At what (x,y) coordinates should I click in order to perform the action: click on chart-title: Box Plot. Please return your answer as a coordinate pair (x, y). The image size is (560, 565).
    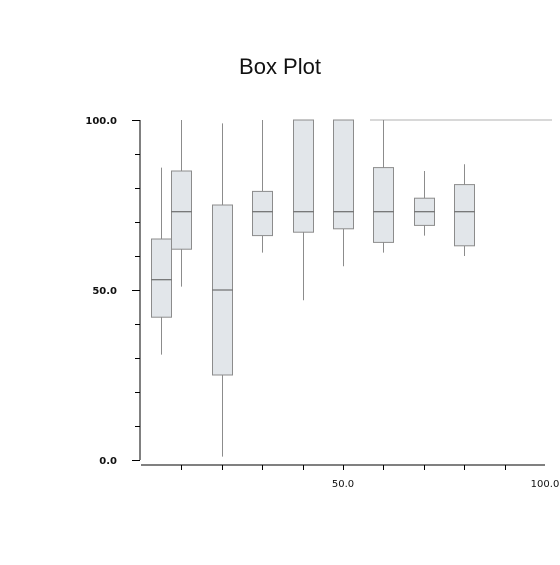
    Looking at the image, I should click on (280, 66).